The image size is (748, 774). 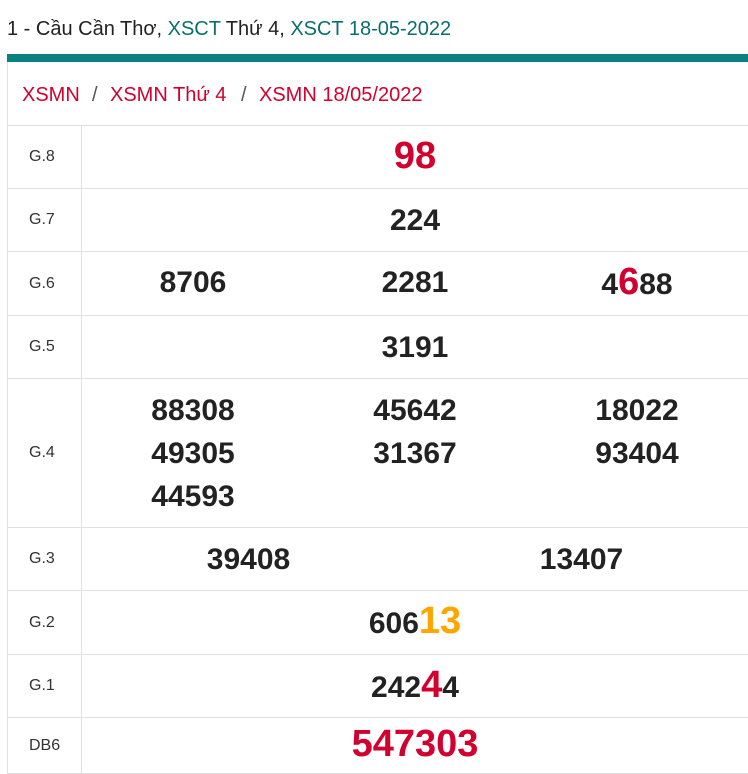 I want to click on number-part: 45642, so click(x=415, y=410).